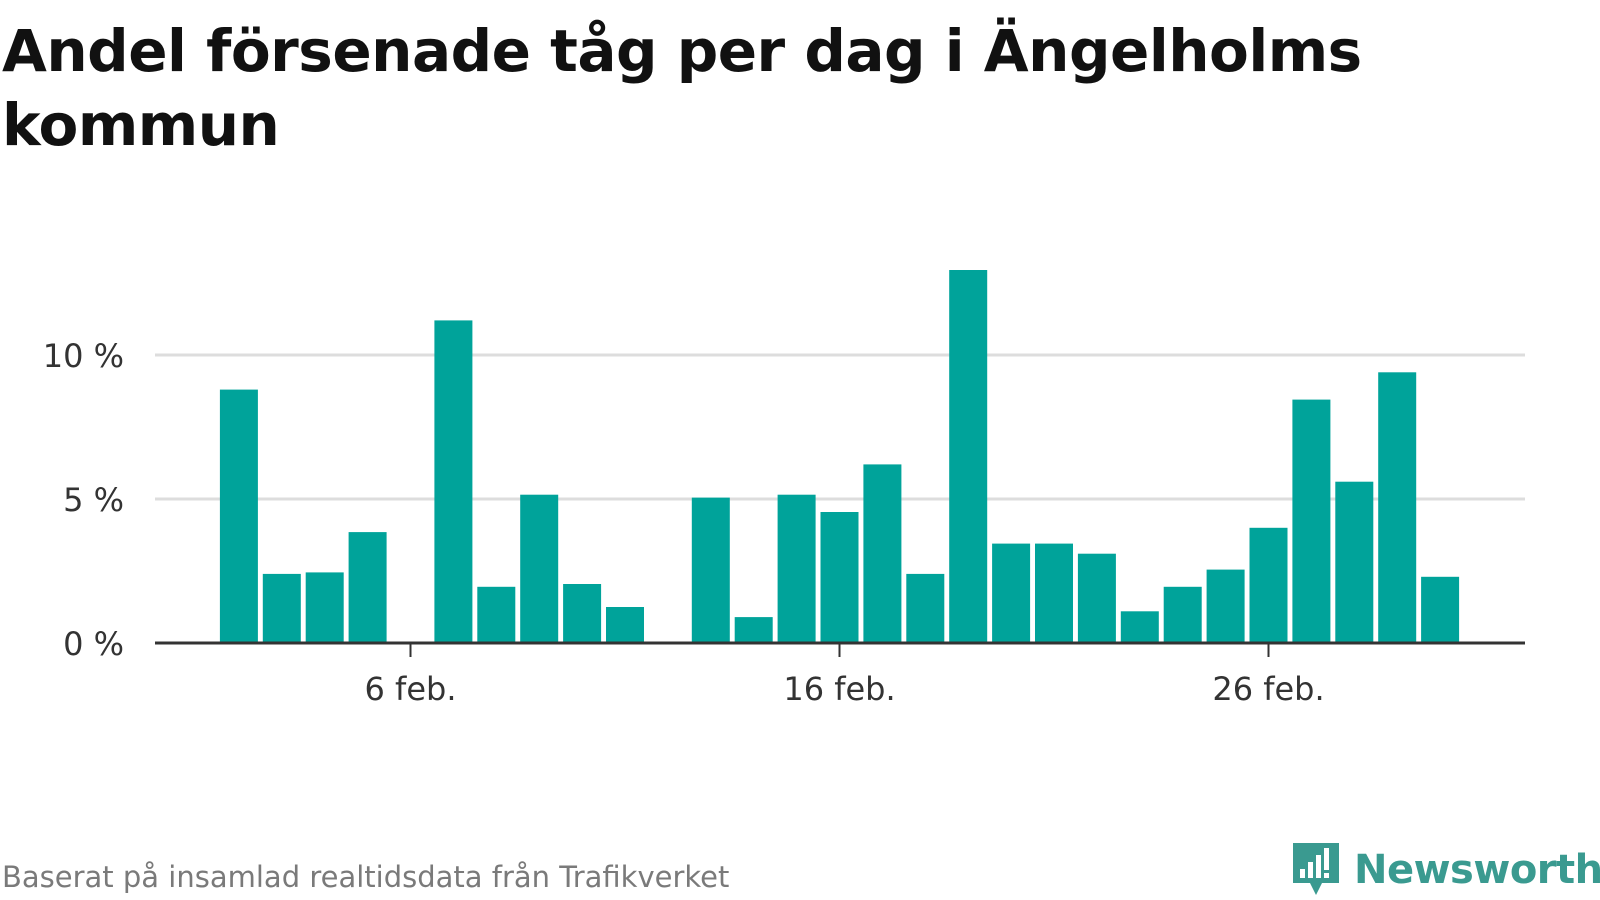 This screenshot has width=1600, height=900. Describe the element at coordinates (83, 356) in the screenshot. I see `y-tick-label: 10 %` at that location.